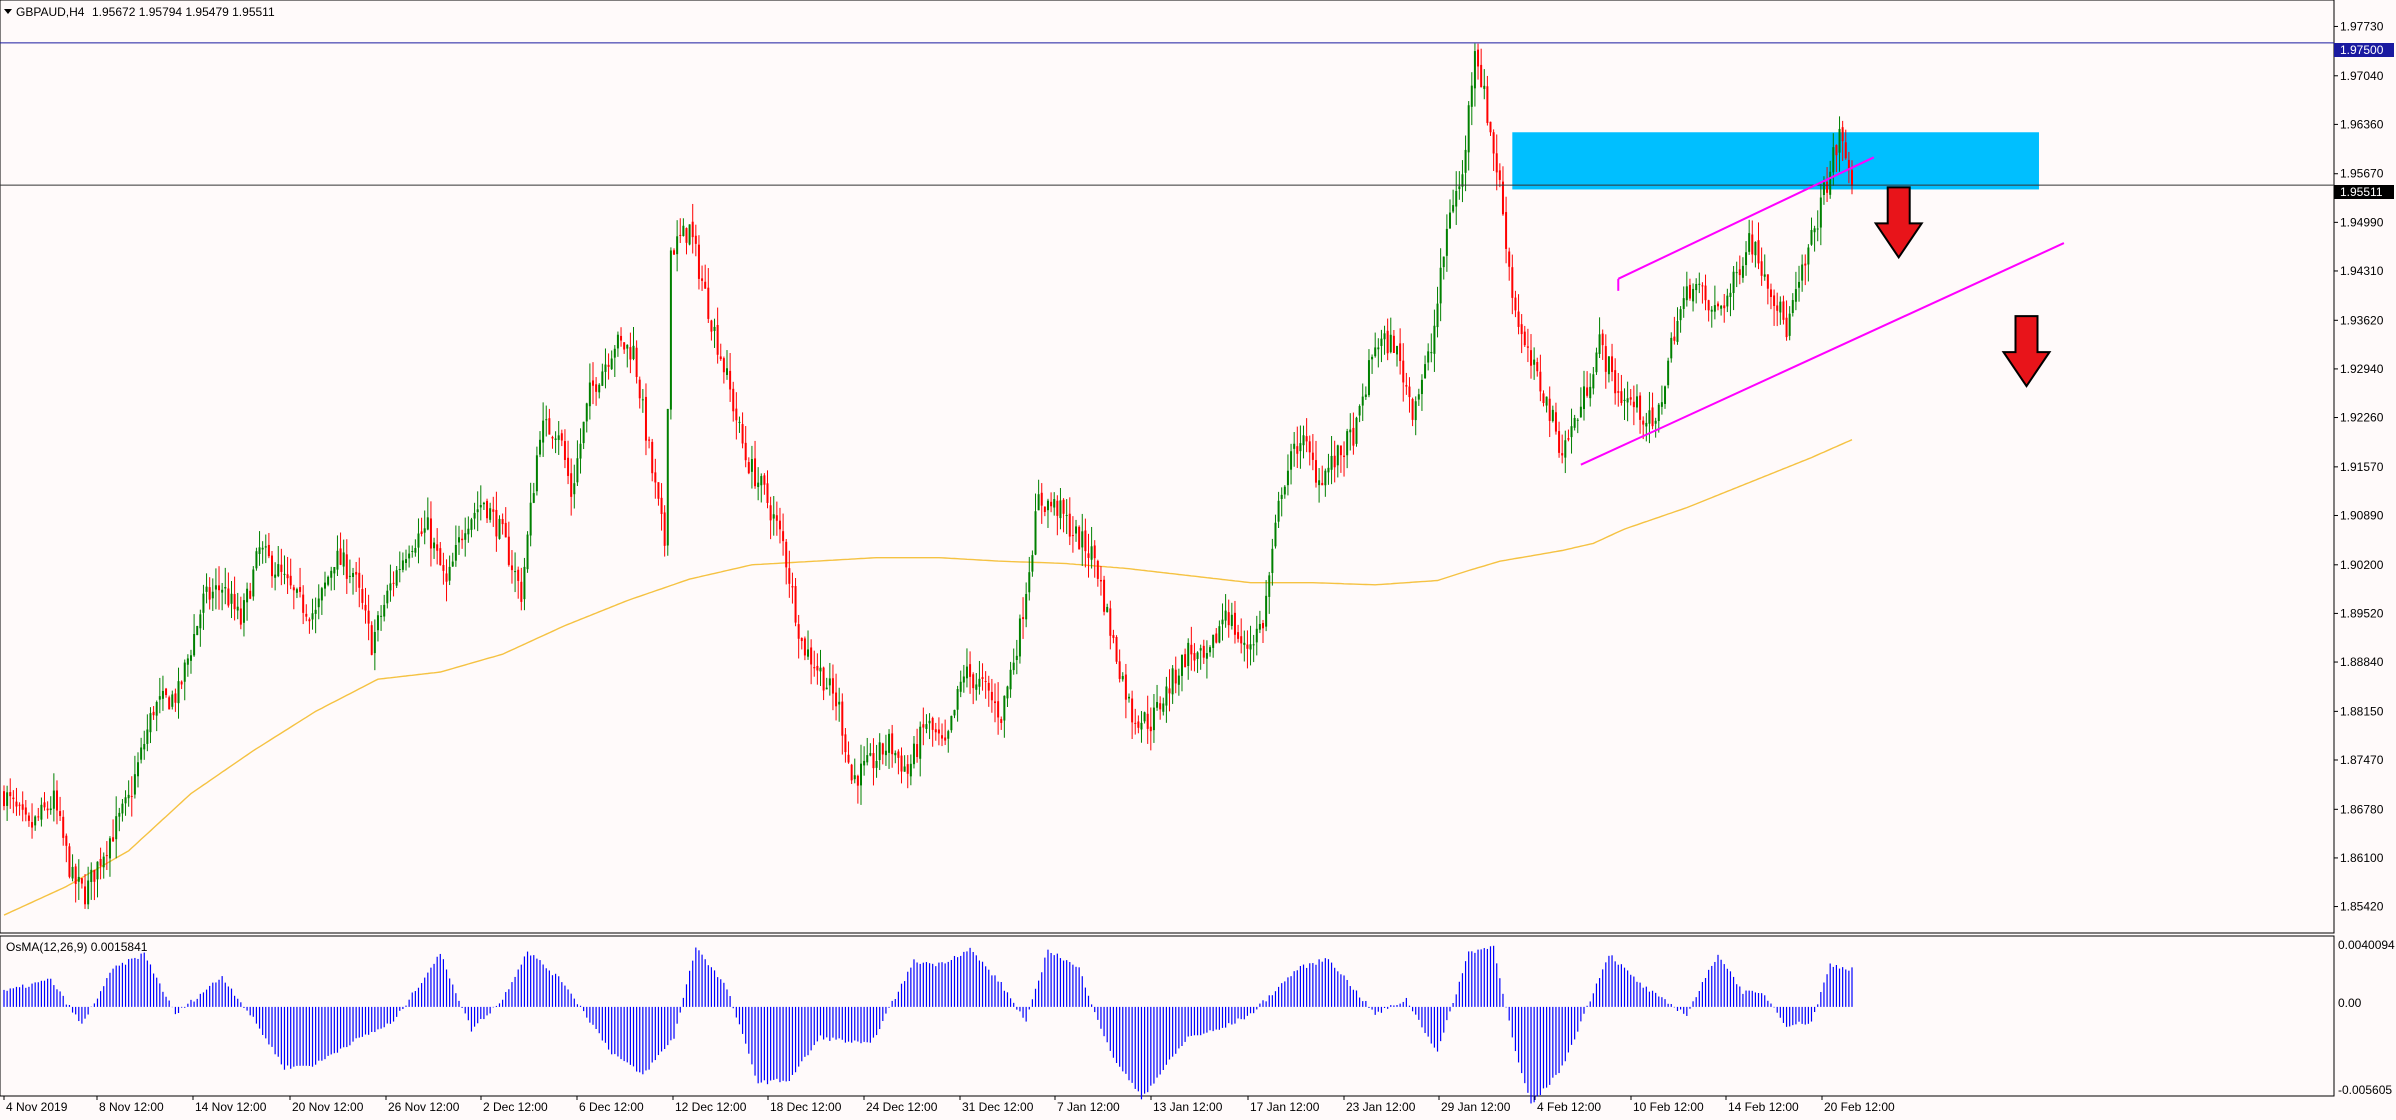 This screenshot has width=2396, height=1120. What do you see at coordinates (2362, 467) in the screenshot?
I see `y-tick-label: 1.91570` at bounding box center [2362, 467].